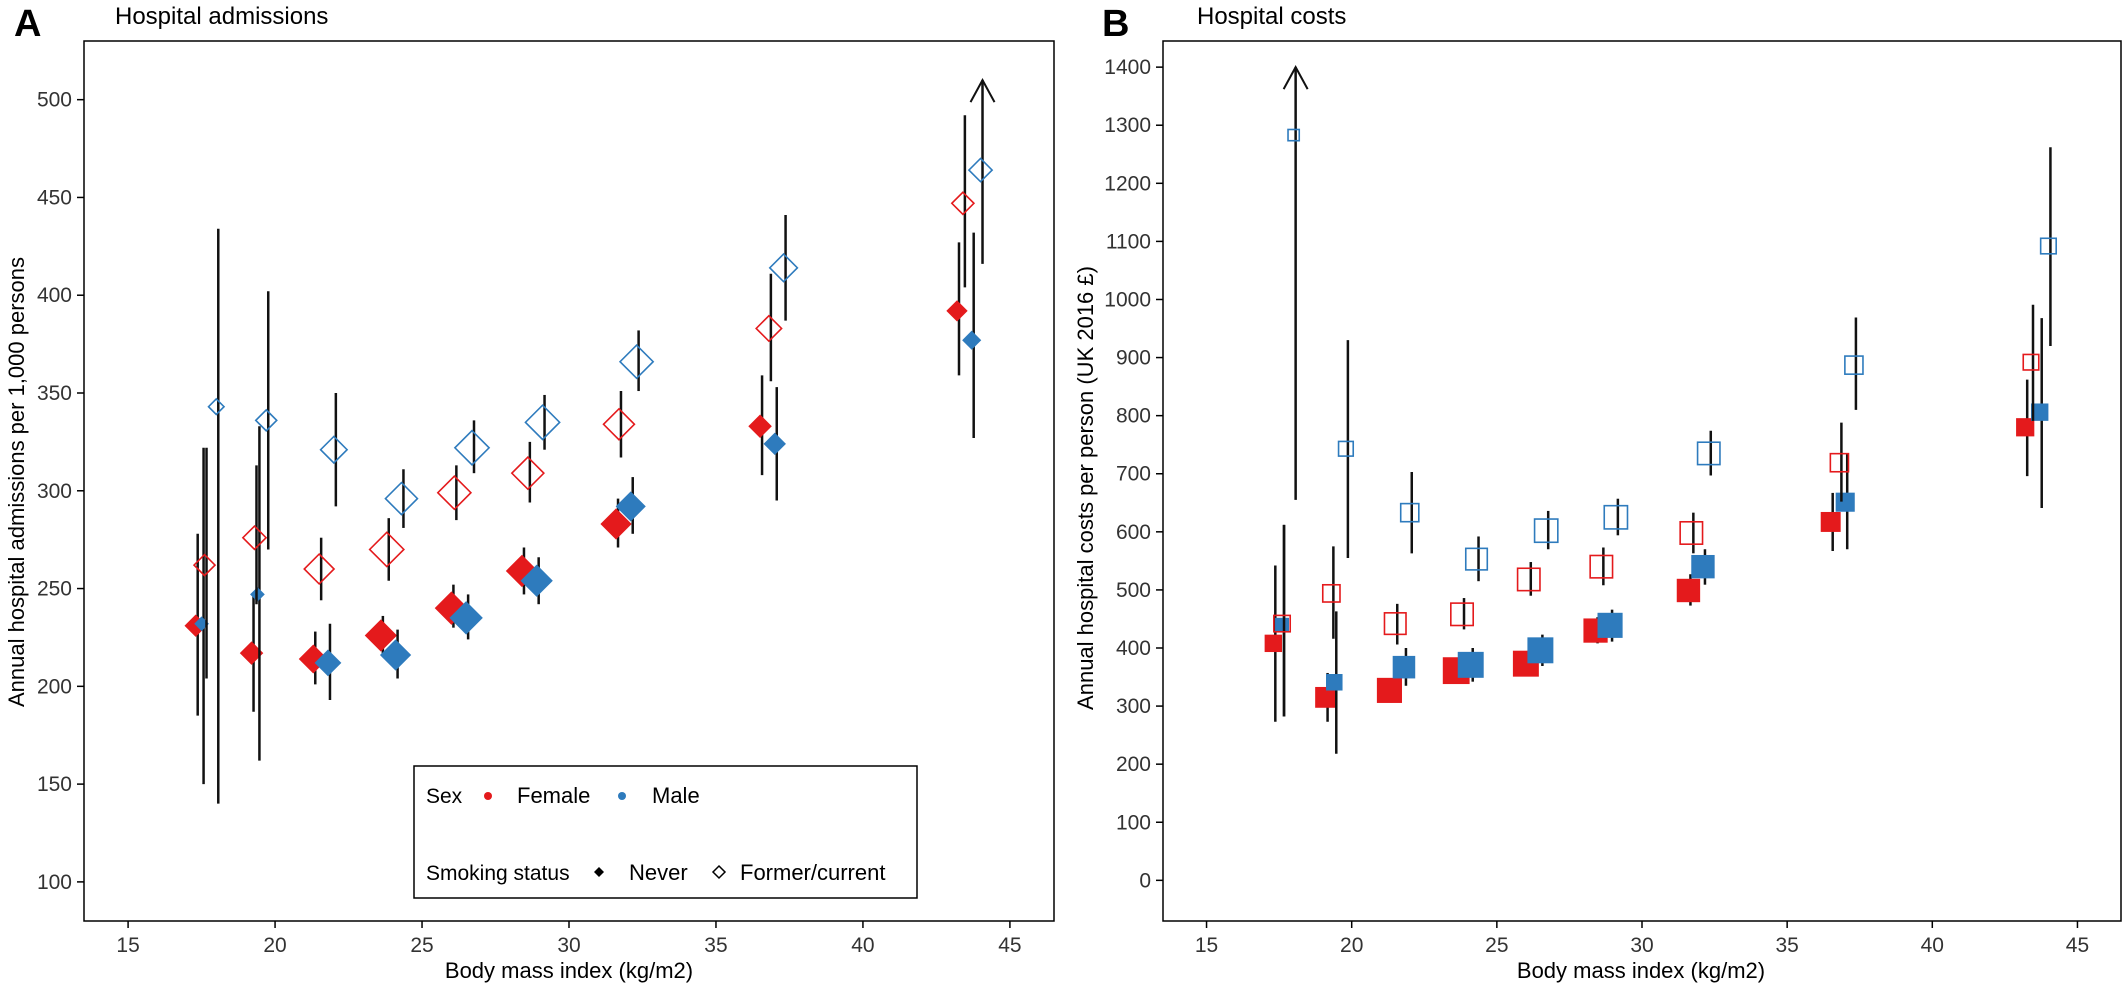  I want to click on y-tick-label: 700, so click(1133, 474).